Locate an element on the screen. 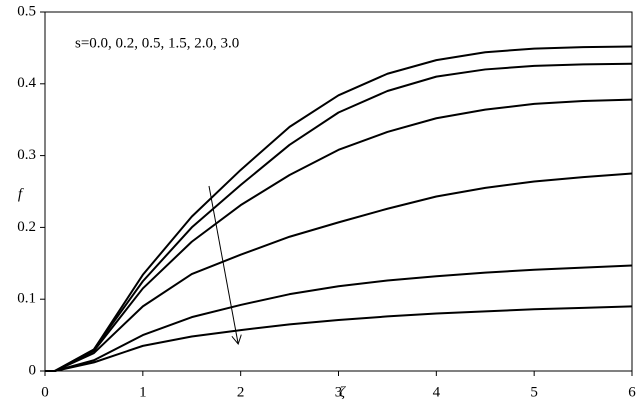  x-tick-label: 0 is located at coordinates (45, 392).